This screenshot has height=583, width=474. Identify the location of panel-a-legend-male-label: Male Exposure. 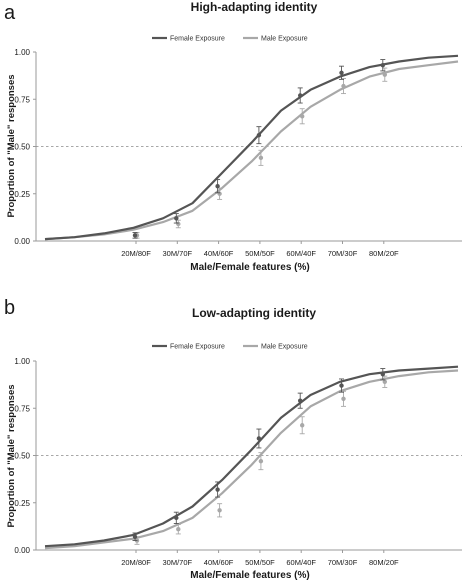
(284, 39).